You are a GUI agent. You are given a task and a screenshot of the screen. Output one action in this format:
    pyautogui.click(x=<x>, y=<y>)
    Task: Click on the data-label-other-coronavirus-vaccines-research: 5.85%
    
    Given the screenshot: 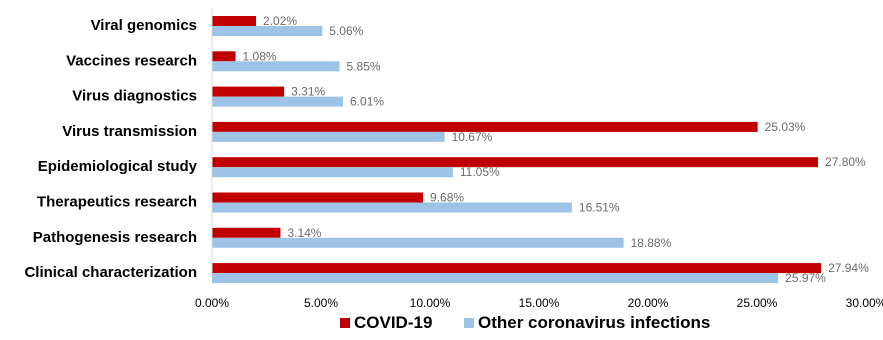 What is the action you would take?
    pyautogui.click(x=364, y=66)
    